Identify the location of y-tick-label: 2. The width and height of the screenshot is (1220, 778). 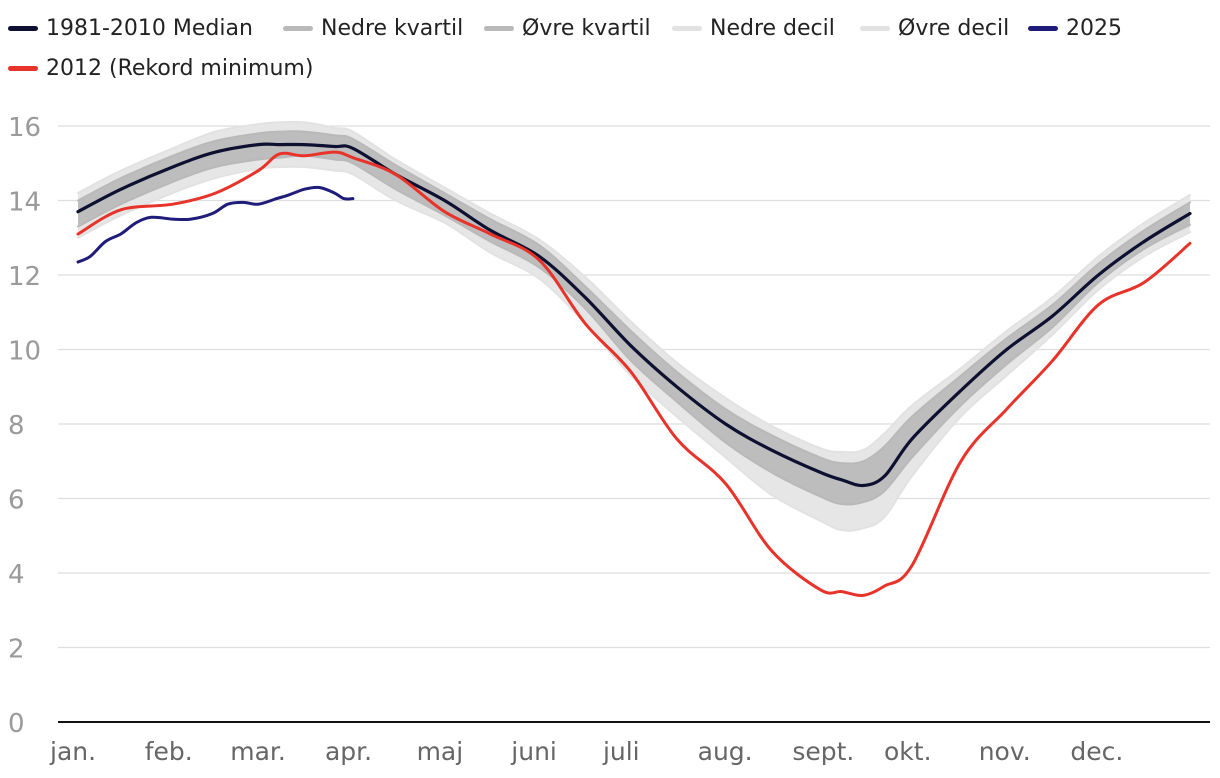
(16, 650).